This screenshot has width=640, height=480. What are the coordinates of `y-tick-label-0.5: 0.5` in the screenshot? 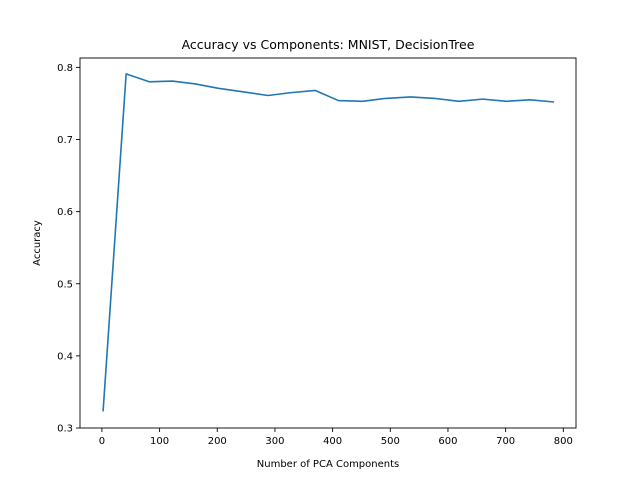 It's located at (65, 284).